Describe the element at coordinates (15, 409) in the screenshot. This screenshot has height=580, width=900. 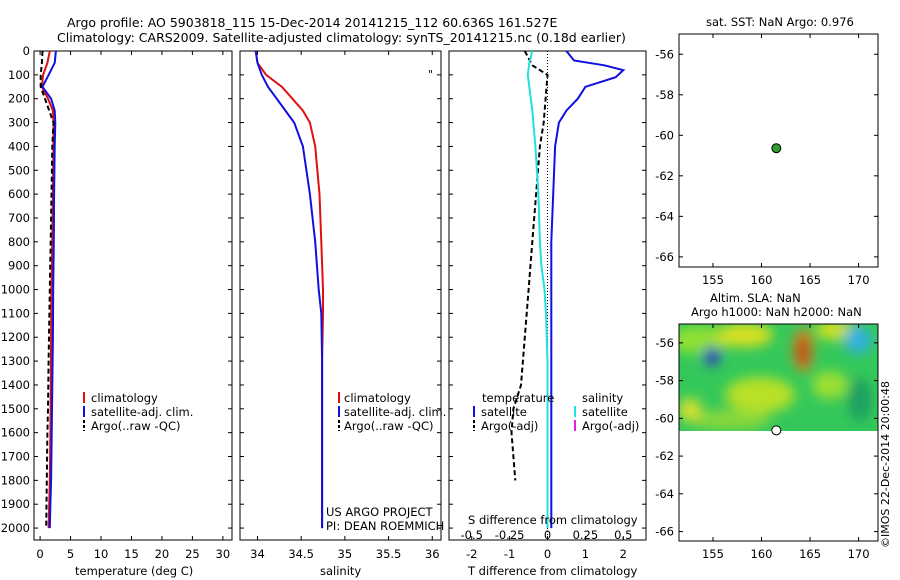
I see `temperature-ytick-label: 1500` at that location.